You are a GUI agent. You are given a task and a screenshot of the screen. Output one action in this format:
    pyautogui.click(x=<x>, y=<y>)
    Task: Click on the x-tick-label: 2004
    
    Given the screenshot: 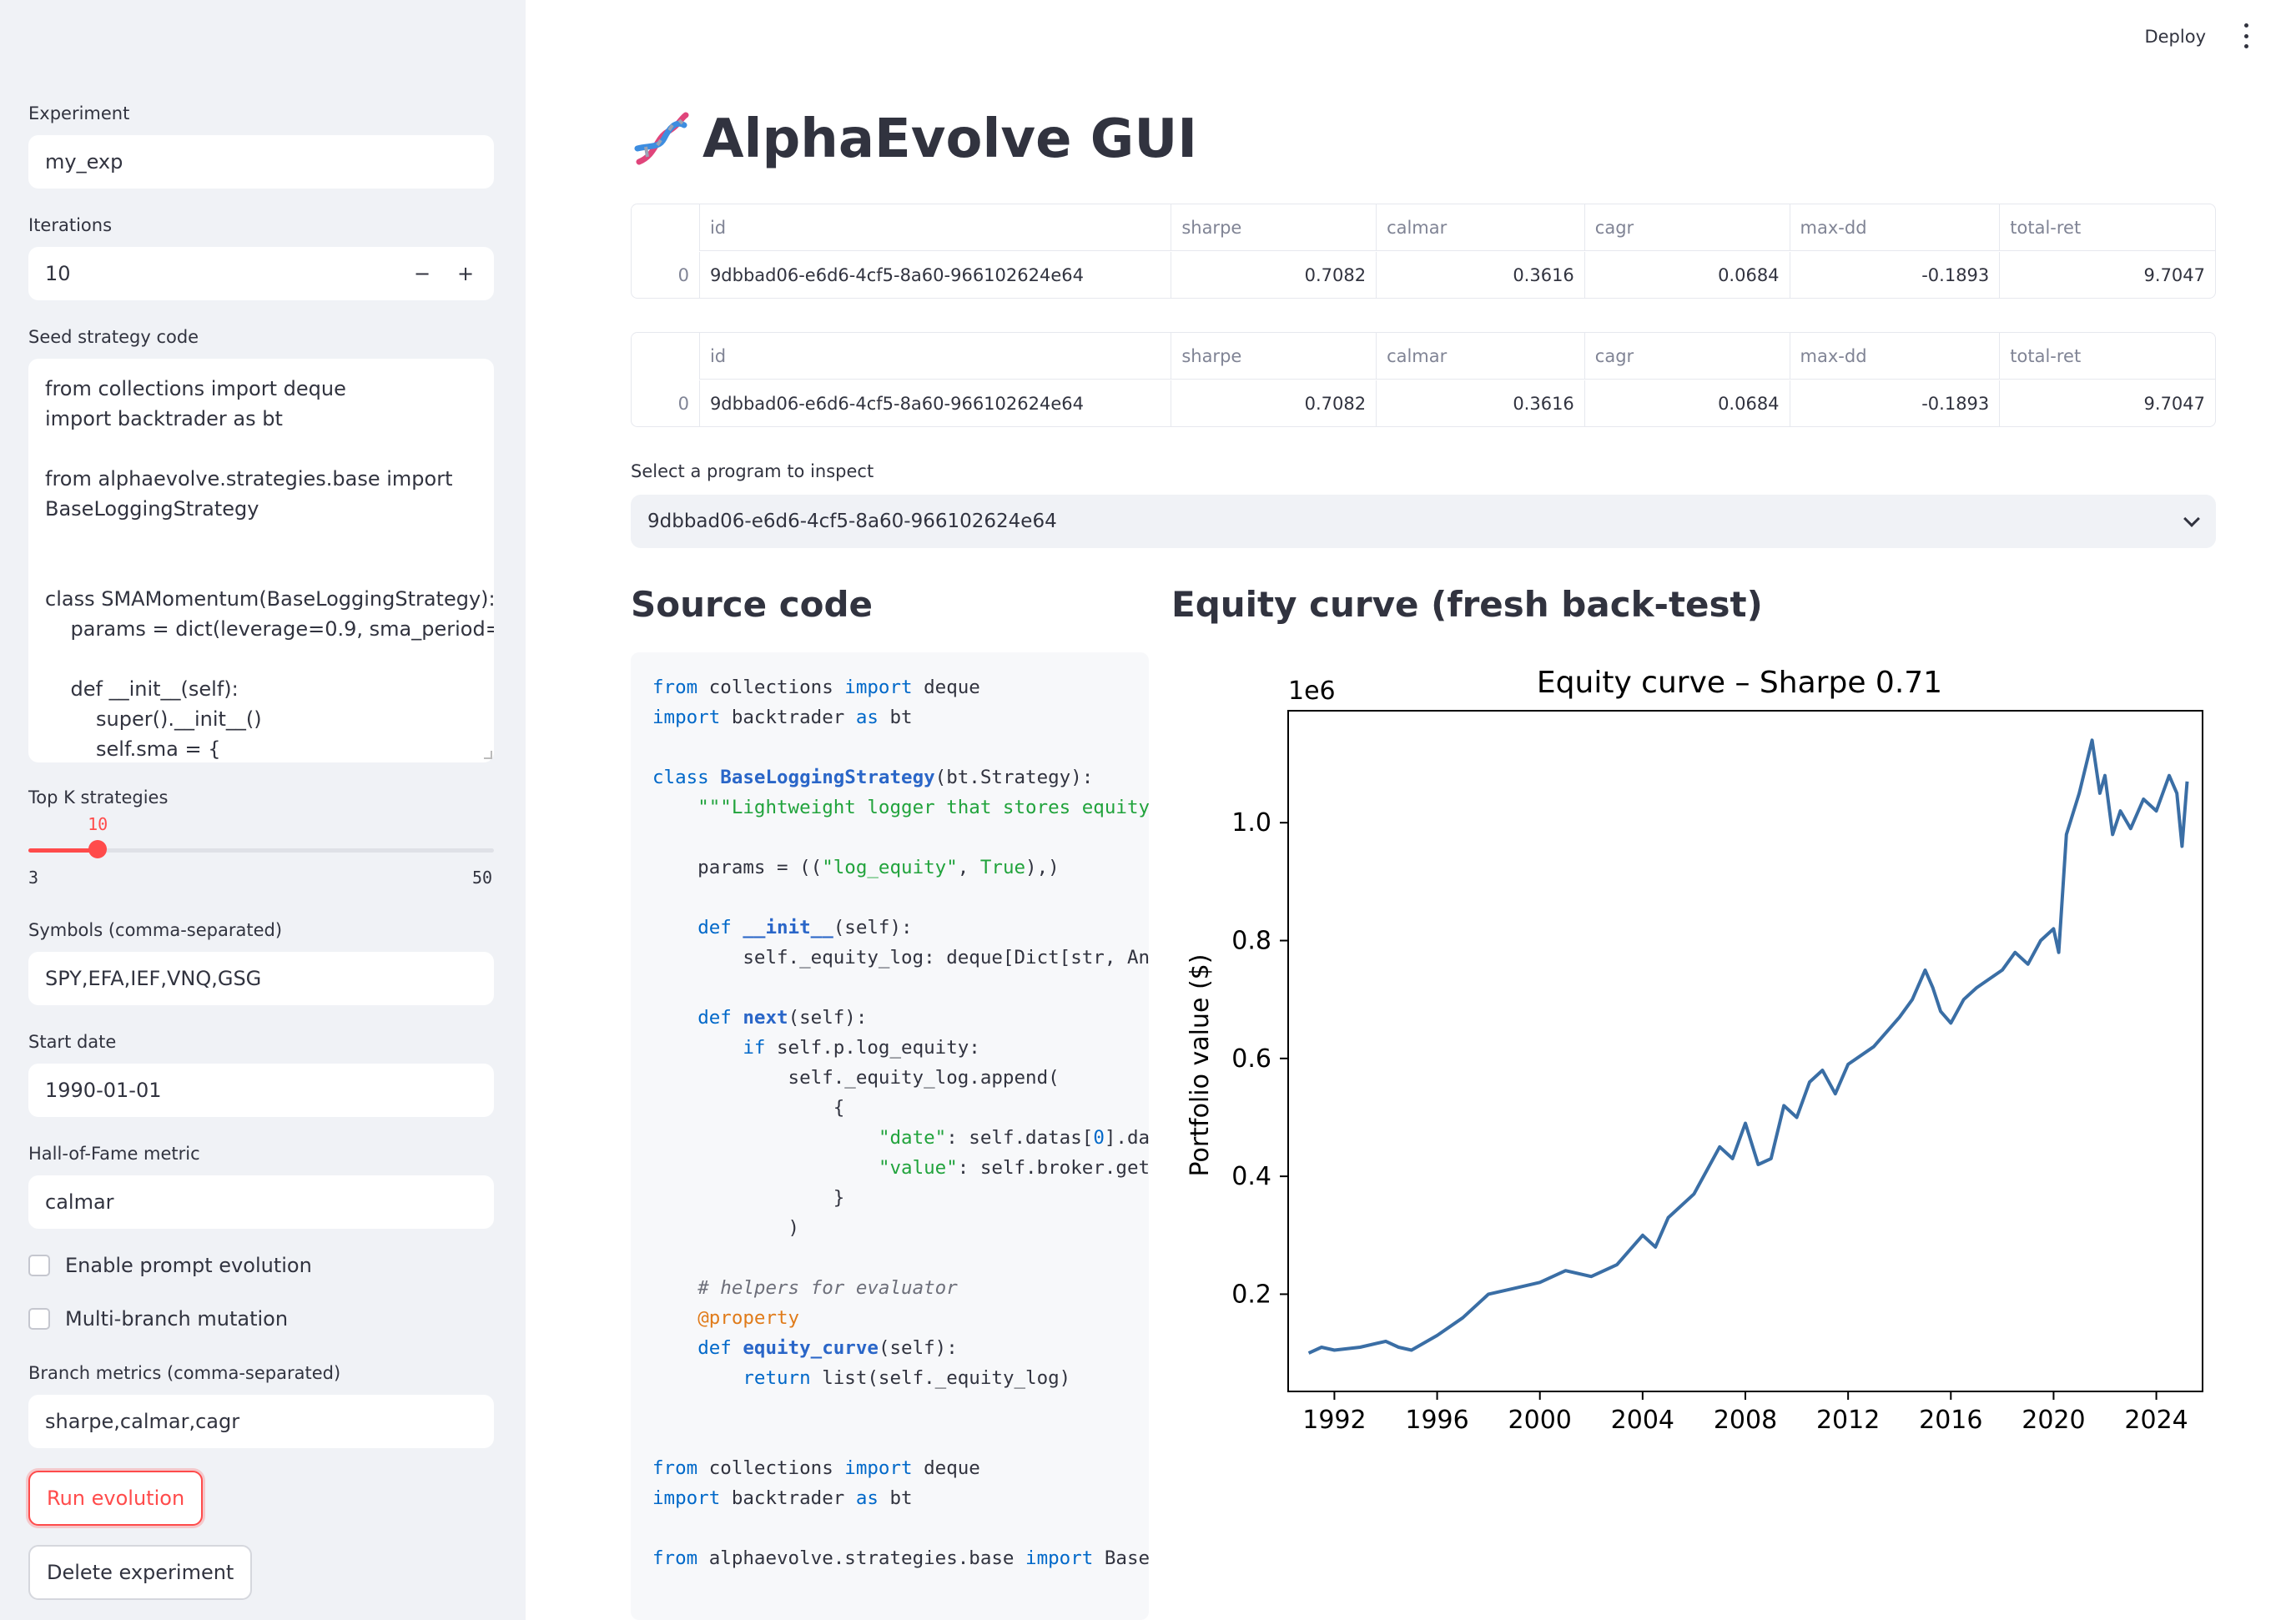 What is the action you would take?
    pyautogui.click(x=1642, y=1421)
    